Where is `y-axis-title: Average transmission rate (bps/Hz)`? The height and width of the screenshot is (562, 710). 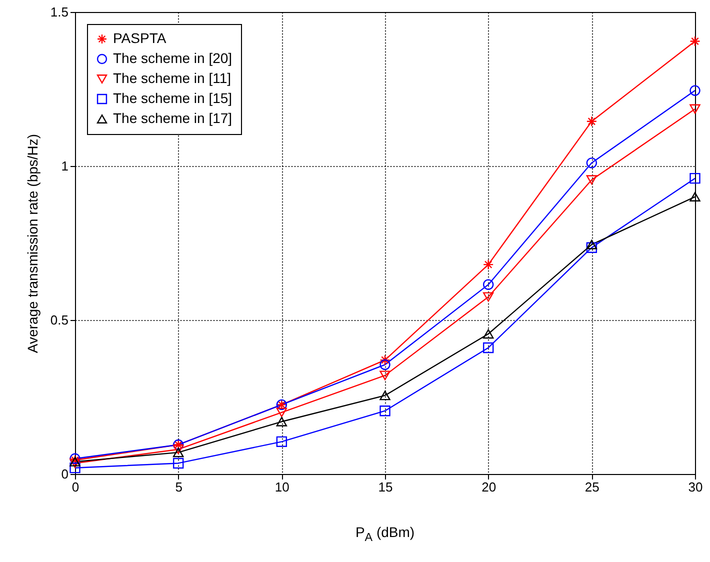
y-axis-title: Average transmission rate (bps/Hz) is located at coordinates (32, 244).